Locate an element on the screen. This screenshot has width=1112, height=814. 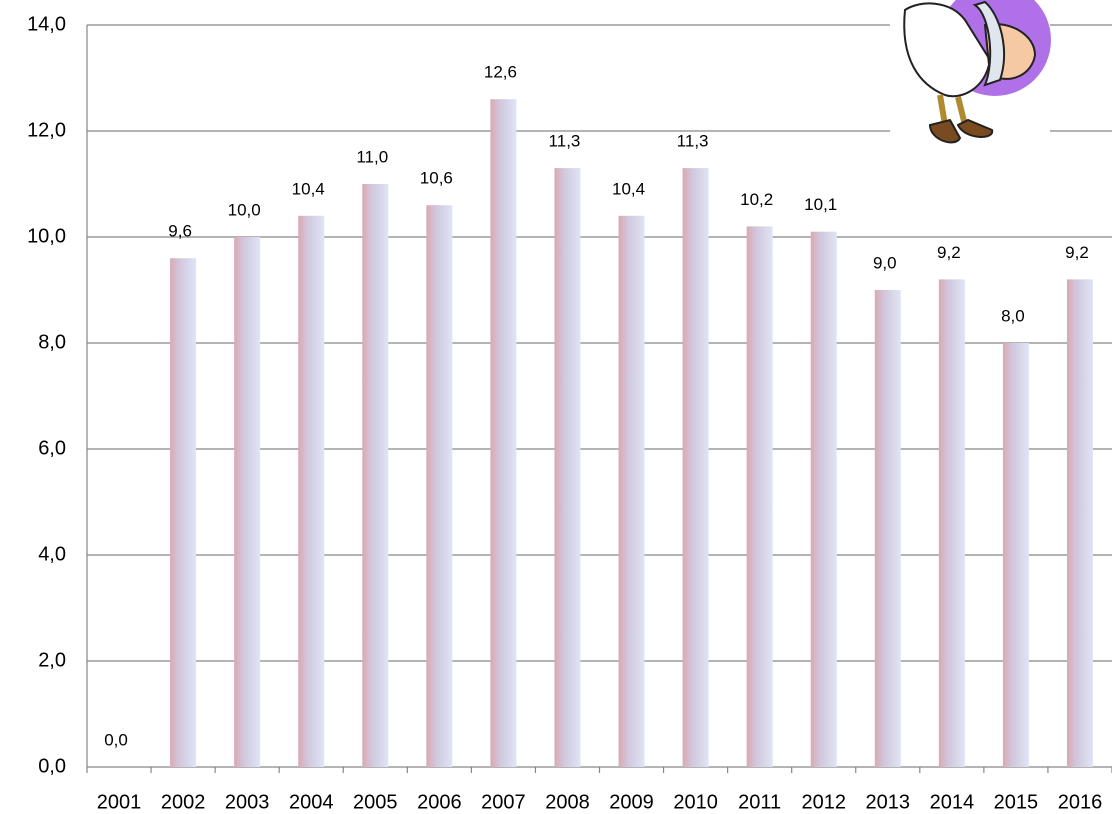
value-label: 10,2 is located at coordinates (756, 199).